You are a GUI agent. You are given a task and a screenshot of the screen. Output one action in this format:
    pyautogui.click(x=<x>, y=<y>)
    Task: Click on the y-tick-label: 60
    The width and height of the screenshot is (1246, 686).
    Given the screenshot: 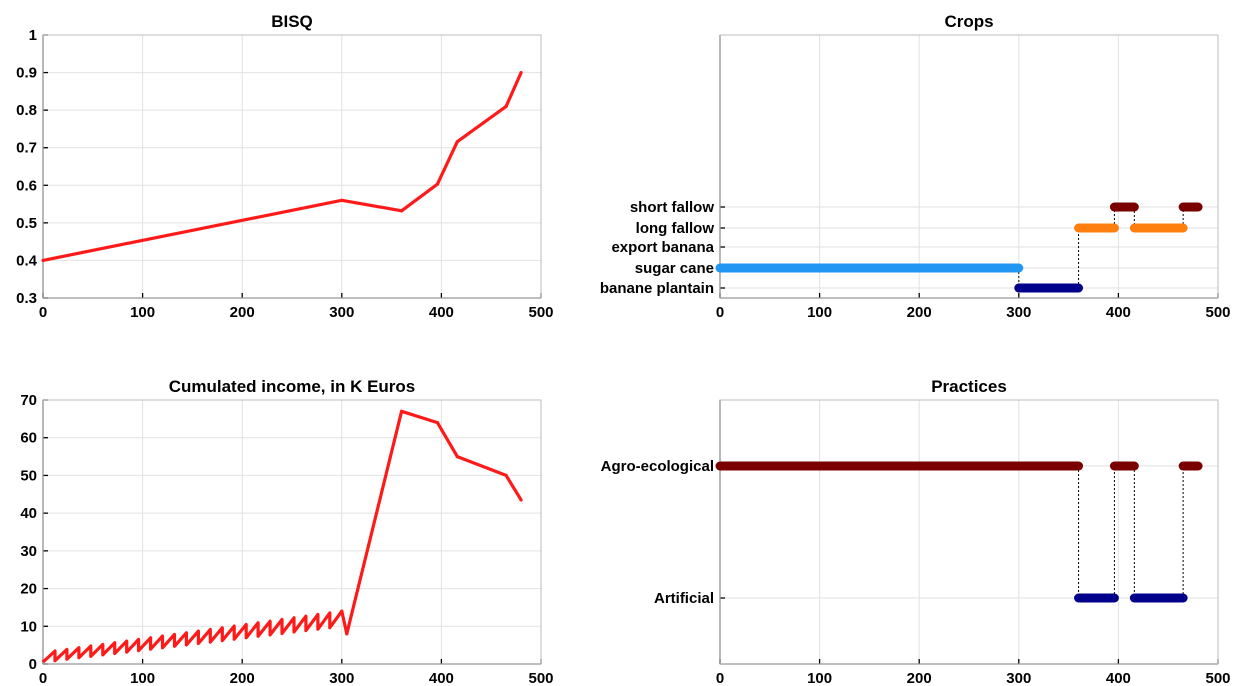 What is the action you would take?
    pyautogui.click(x=28, y=438)
    